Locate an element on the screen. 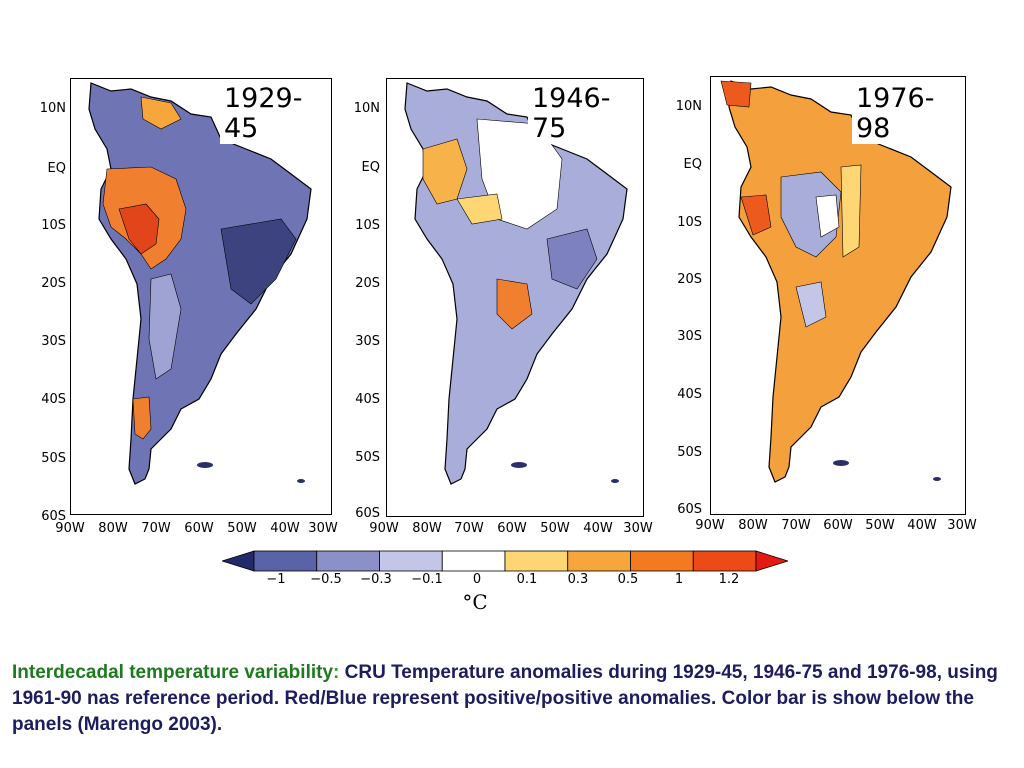 The width and height of the screenshot is (1024, 768). colorbar-tick-label: −0.5 is located at coordinates (326, 579).